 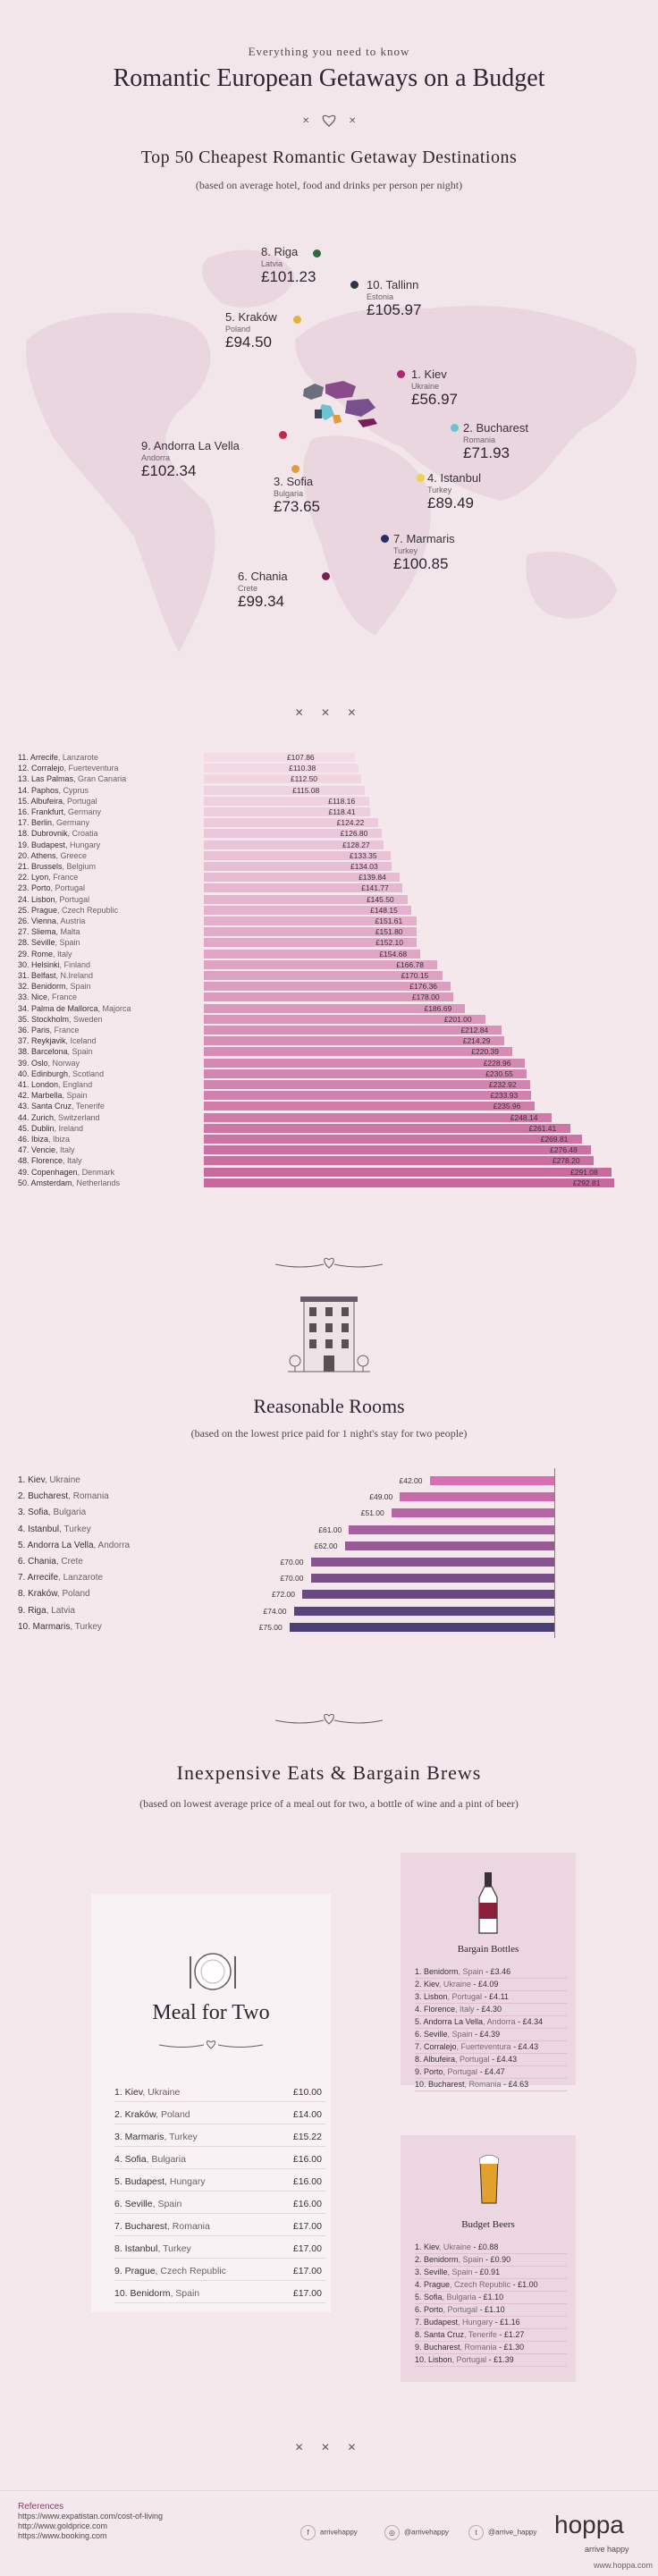 What do you see at coordinates (491, 2322) in the screenshot?
I see `side-row: 7. Budapest, Hungary - £1.16` at bounding box center [491, 2322].